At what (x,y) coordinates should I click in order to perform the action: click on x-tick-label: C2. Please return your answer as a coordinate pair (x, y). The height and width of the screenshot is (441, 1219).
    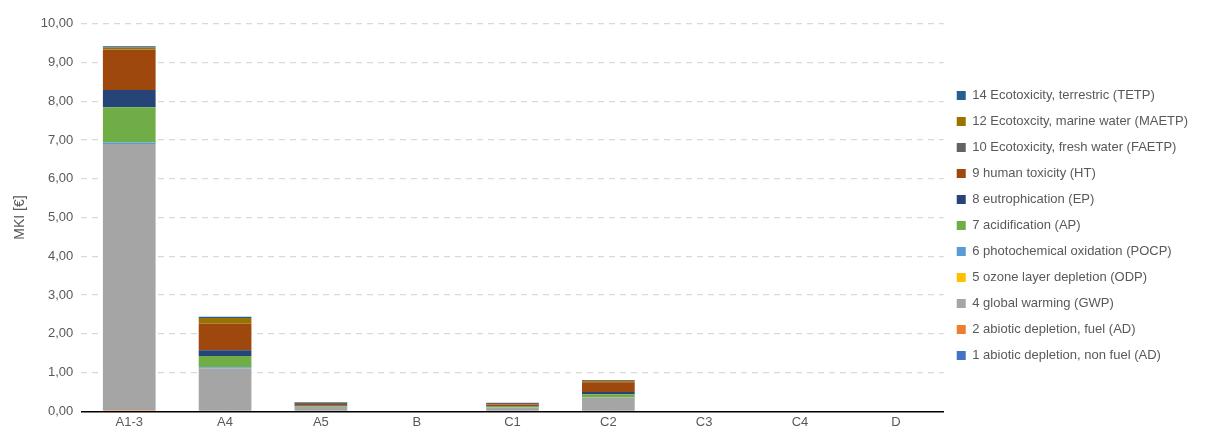
    Looking at the image, I should click on (608, 421).